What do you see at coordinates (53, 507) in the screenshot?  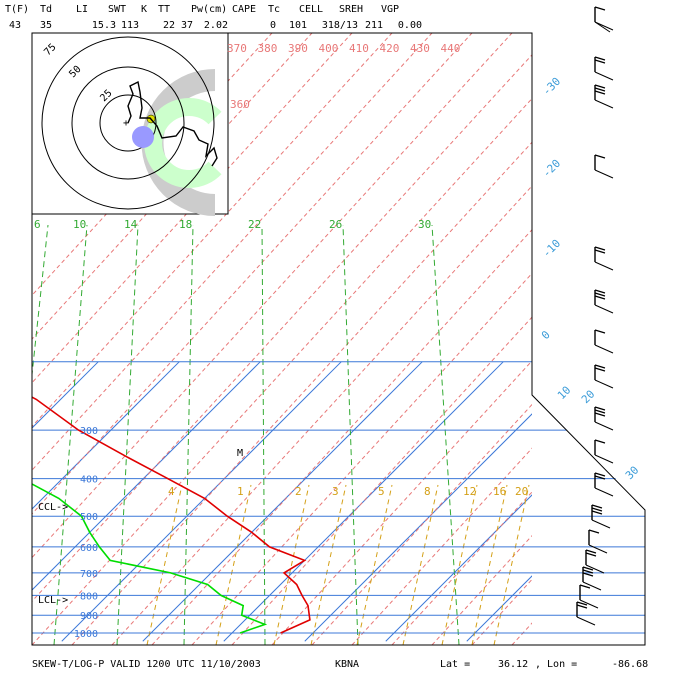 I see `ccl-label: CCL->` at bounding box center [53, 507].